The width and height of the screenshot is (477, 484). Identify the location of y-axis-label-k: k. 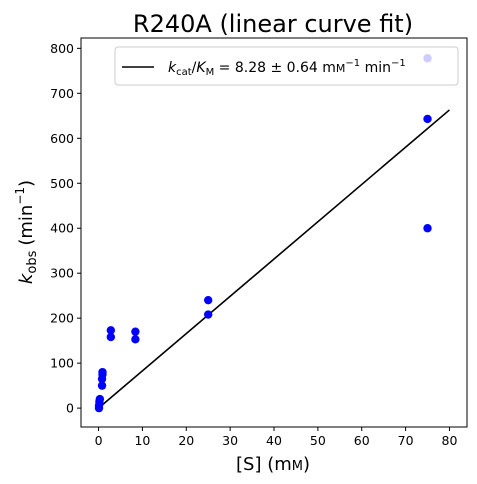
(26, 278).